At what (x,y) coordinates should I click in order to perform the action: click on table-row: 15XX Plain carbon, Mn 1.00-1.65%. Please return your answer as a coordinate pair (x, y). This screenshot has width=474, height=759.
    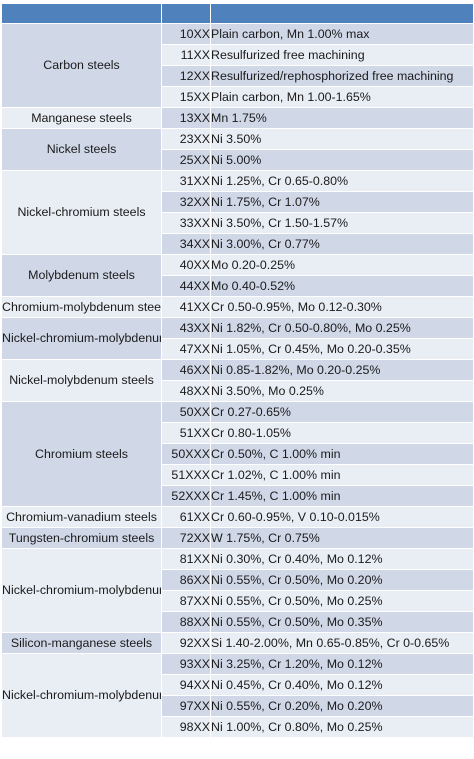
    Looking at the image, I should click on (238, 97).